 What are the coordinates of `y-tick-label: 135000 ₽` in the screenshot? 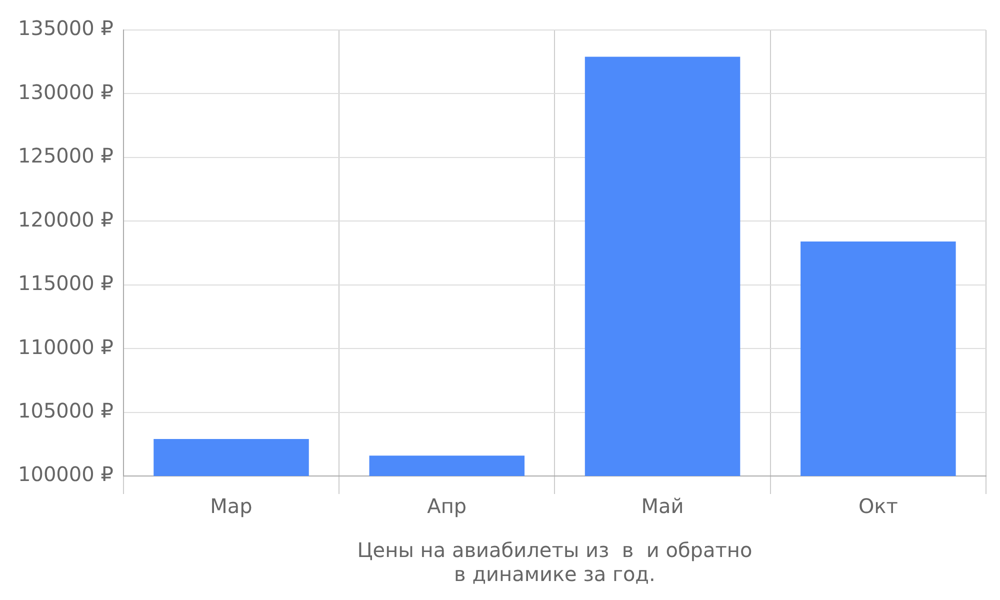 It's located at (66, 28).